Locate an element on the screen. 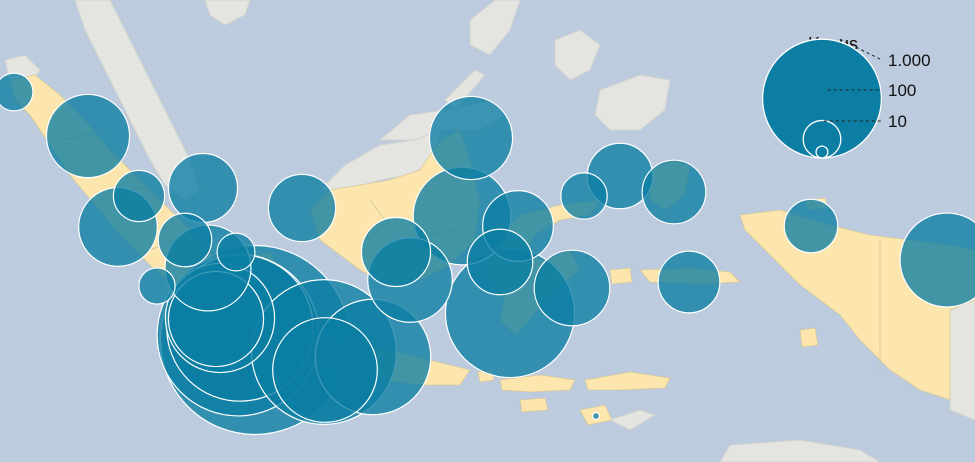 The width and height of the screenshot is (975, 462). mindanao is located at coordinates (632, 102).